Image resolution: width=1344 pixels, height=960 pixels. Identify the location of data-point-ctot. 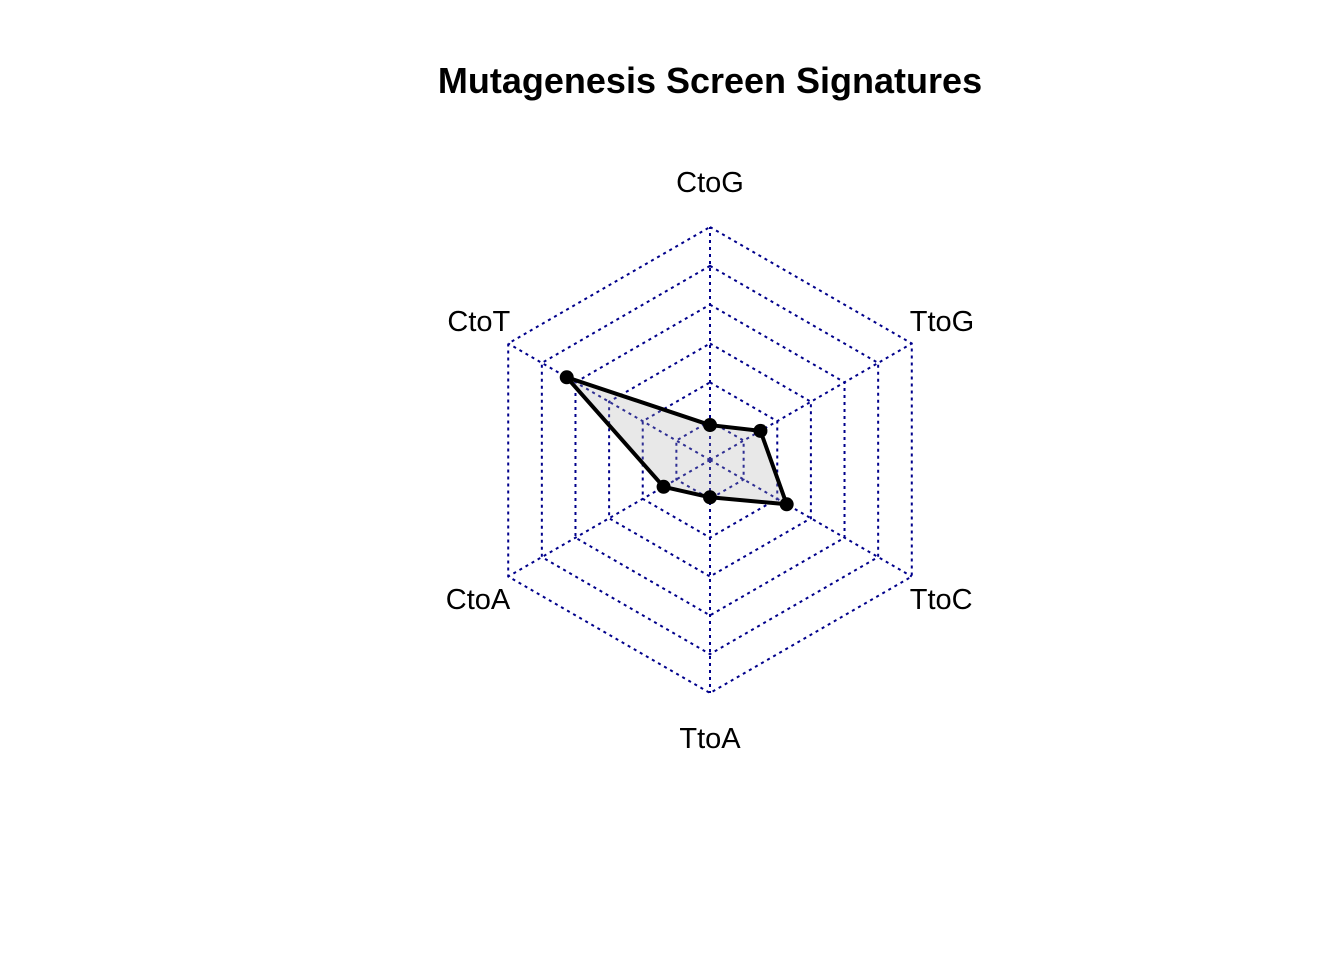
(566, 377).